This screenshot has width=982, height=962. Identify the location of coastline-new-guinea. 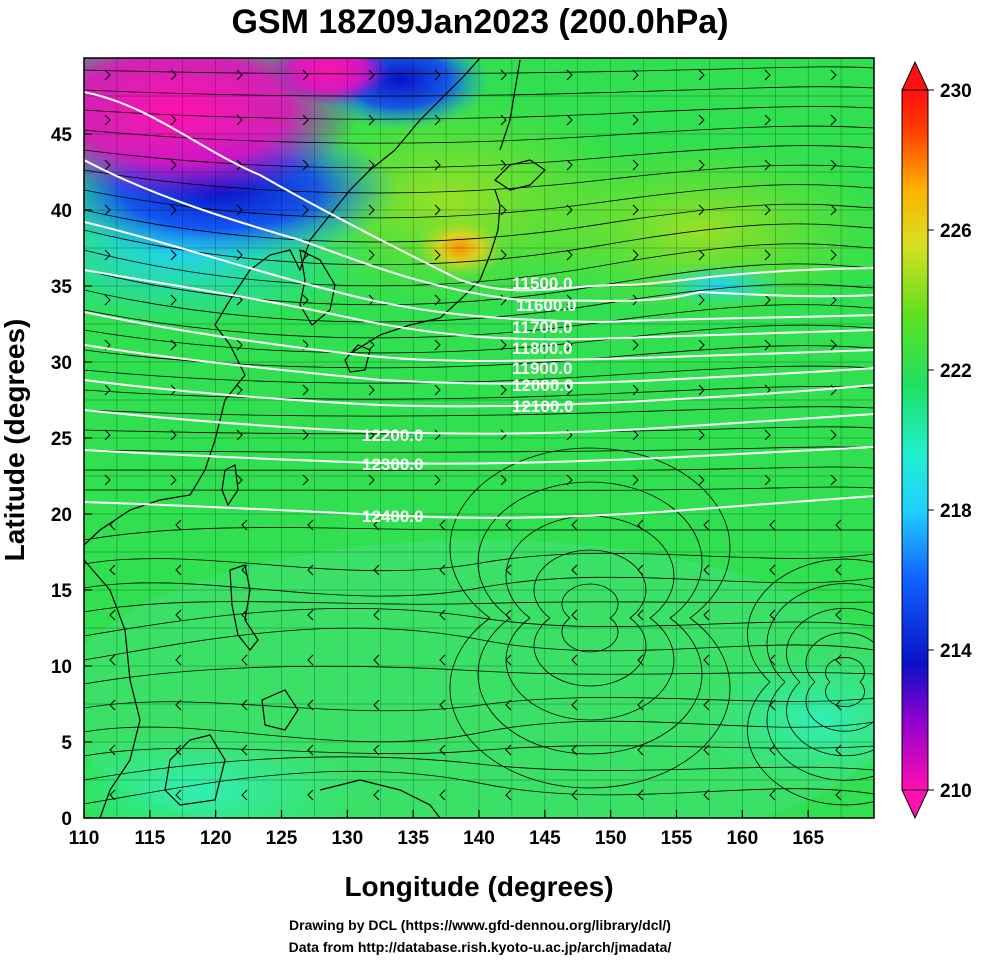
(380, 798).